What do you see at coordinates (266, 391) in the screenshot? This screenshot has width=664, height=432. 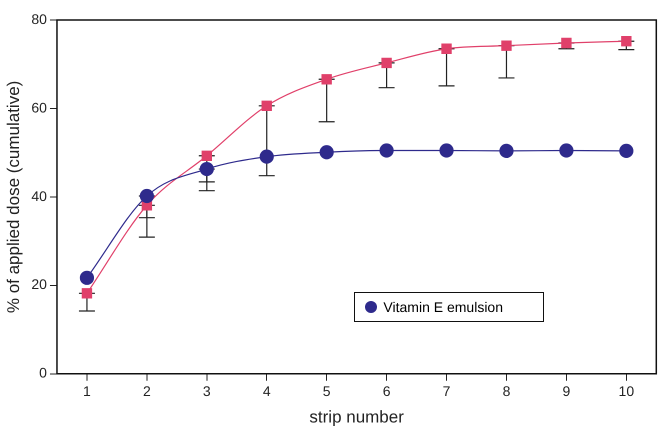 I see `x-tick-label: 4` at bounding box center [266, 391].